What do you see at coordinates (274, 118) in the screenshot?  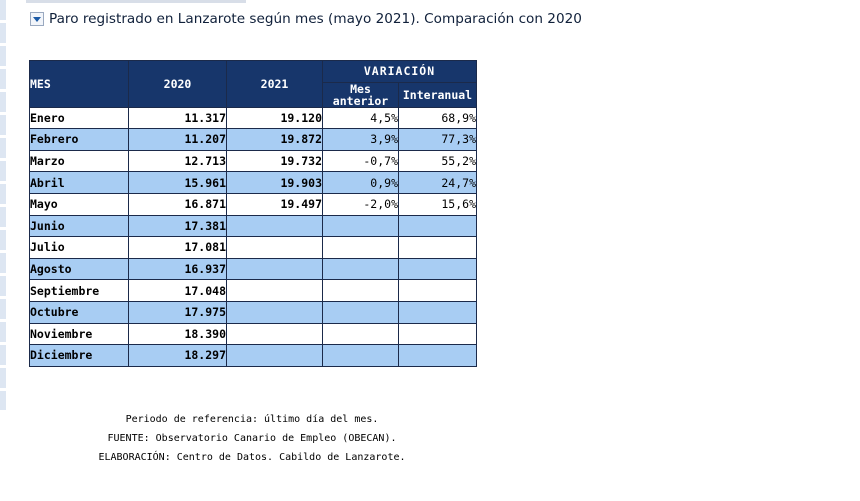 I see `cell-2021: 19.120` at bounding box center [274, 118].